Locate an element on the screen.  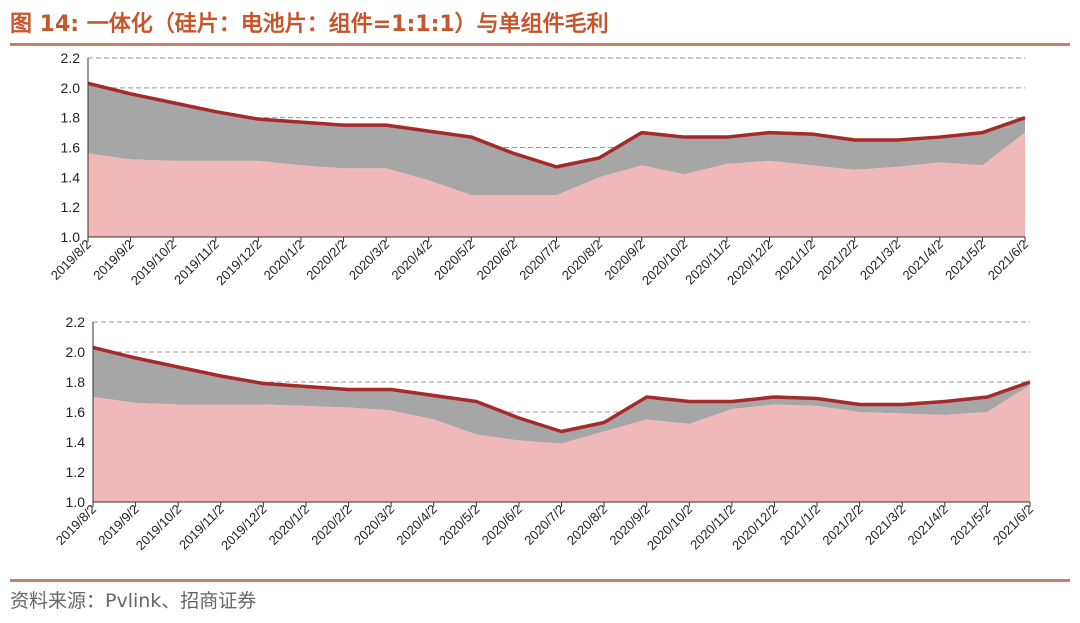
margin-area is located at coordinates (561, 395).